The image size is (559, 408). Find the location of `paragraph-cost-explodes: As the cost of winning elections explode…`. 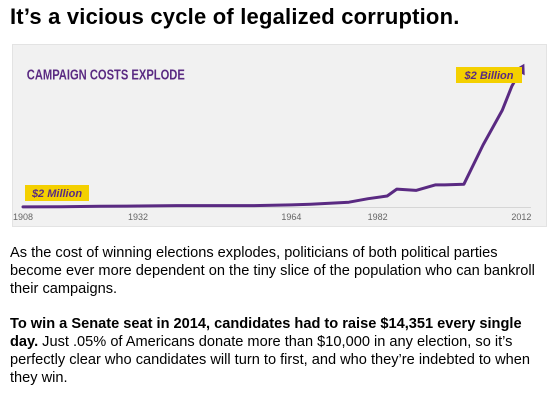

paragraph-cost-explodes: As the cost of winning elections explode… is located at coordinates (272, 271).